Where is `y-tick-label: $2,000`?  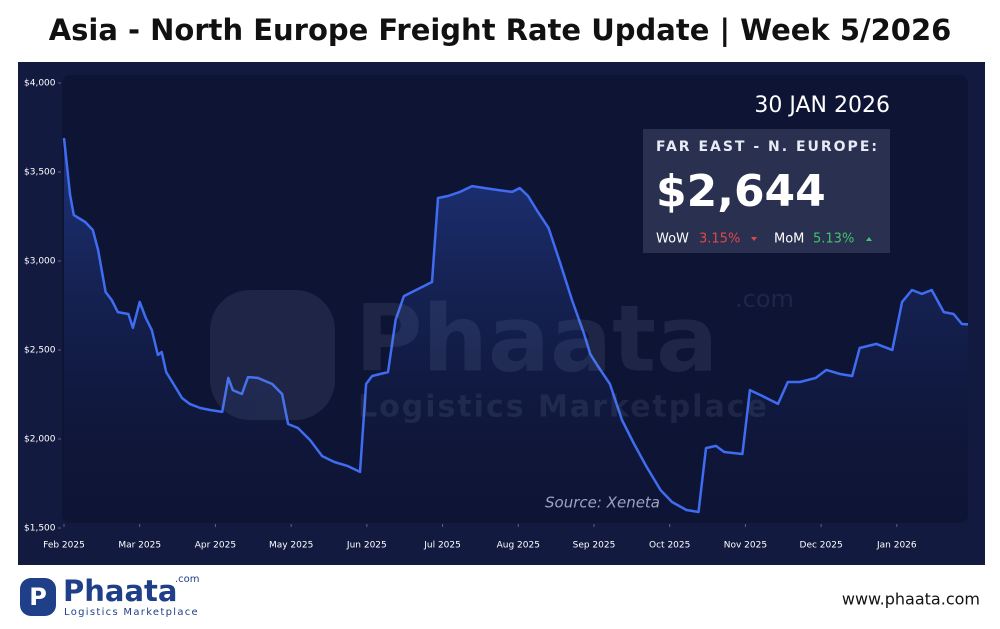
y-tick-label: $2,000 is located at coordinates (40, 440).